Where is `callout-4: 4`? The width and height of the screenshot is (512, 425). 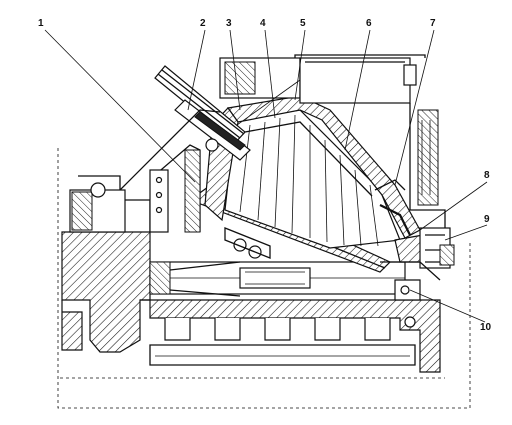 callout-4: 4 is located at coordinates (263, 23).